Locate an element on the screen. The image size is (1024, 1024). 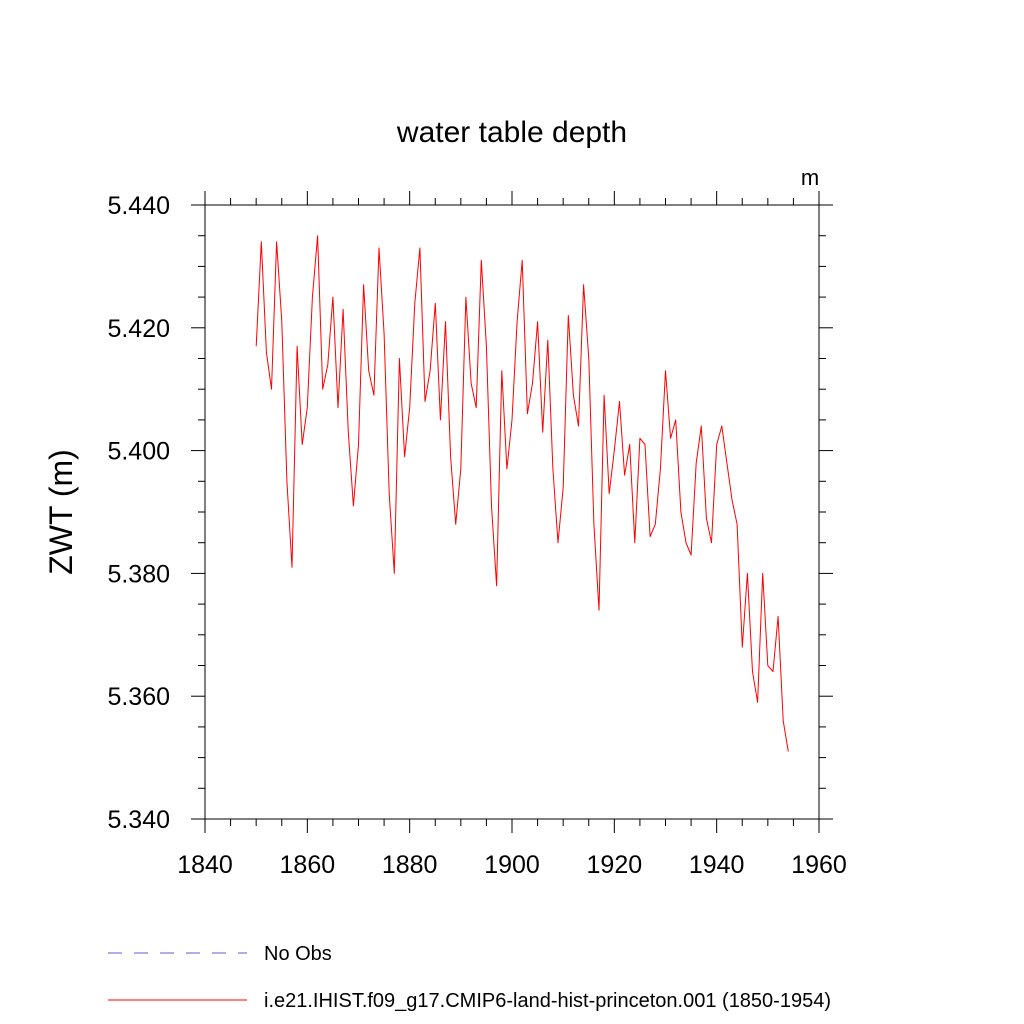
y-tick-label: 5.340 is located at coordinates (138, 820).